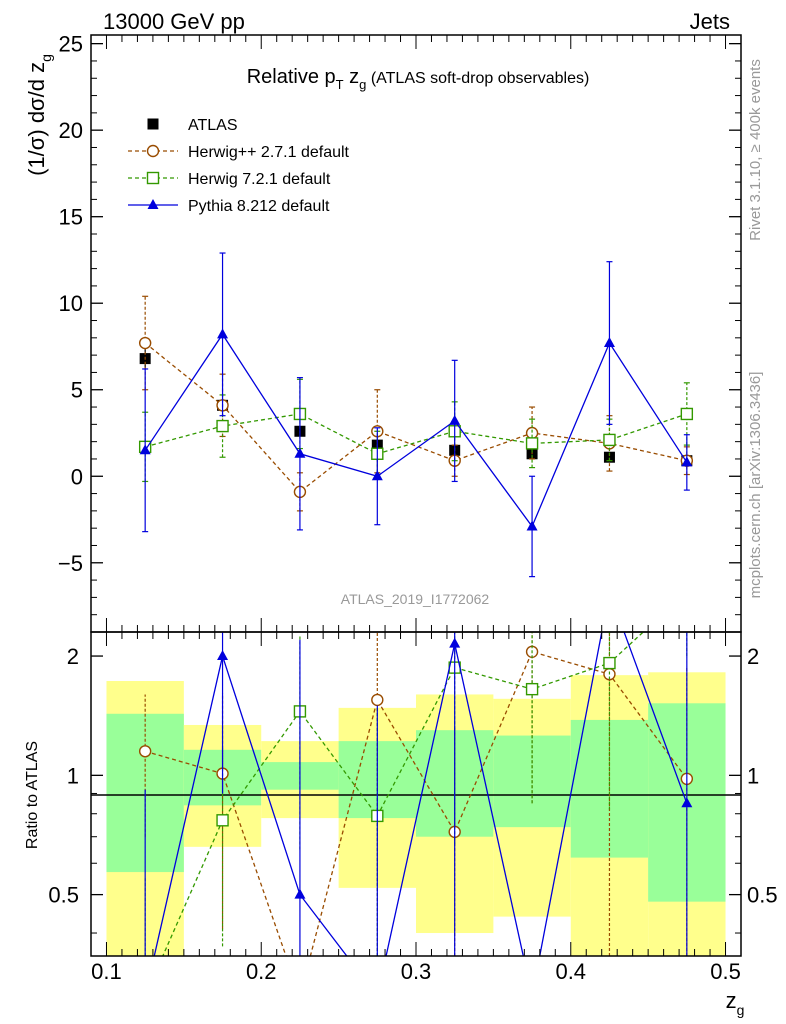 This screenshot has width=786, height=1024. Describe the element at coordinates (269, 152) in the screenshot. I see `legend-label: Herwig++ 2.7.1 default` at that location.